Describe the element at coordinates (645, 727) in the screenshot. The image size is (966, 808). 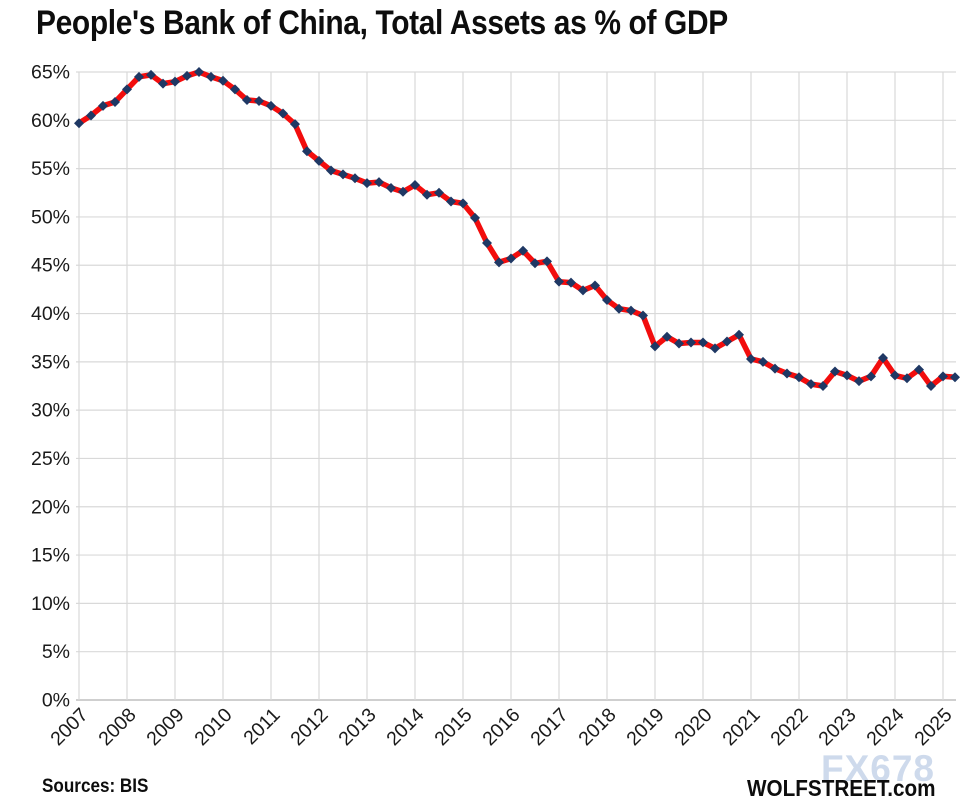
I see `x-tick-label: 2019` at that location.